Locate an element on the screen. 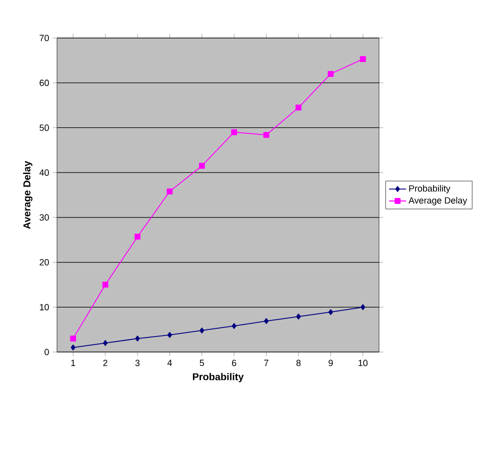  x-tick-label: 5 is located at coordinates (202, 363).